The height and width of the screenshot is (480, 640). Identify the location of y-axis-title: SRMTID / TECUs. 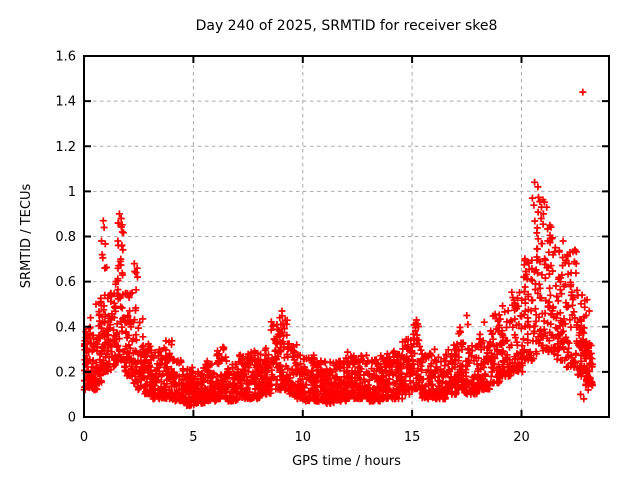
(26, 236).